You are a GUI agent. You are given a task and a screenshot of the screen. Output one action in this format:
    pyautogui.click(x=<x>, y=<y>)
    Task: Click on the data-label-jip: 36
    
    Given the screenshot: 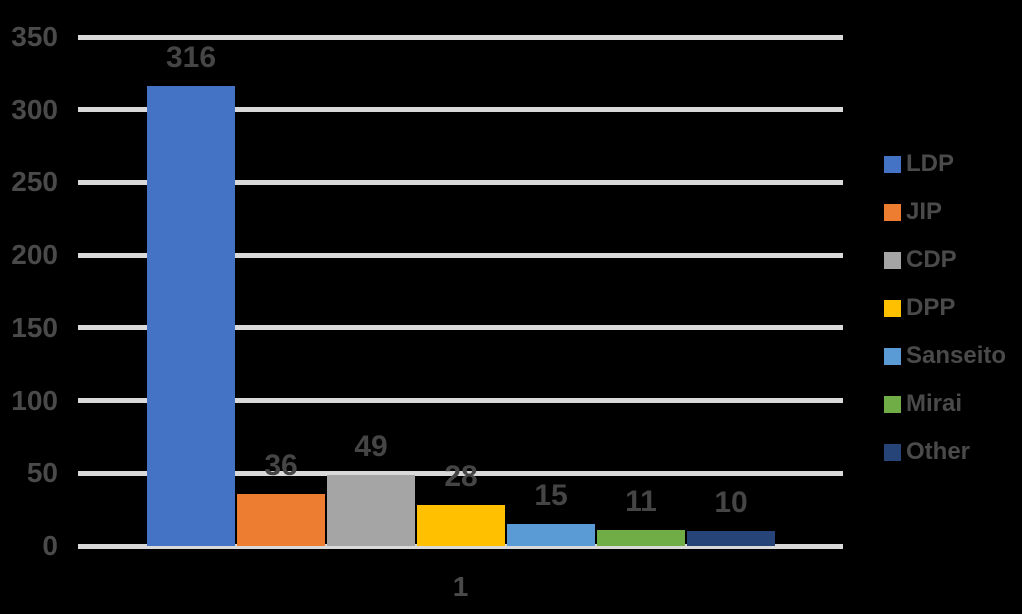 What is the action you would take?
    pyautogui.click(x=281, y=465)
    